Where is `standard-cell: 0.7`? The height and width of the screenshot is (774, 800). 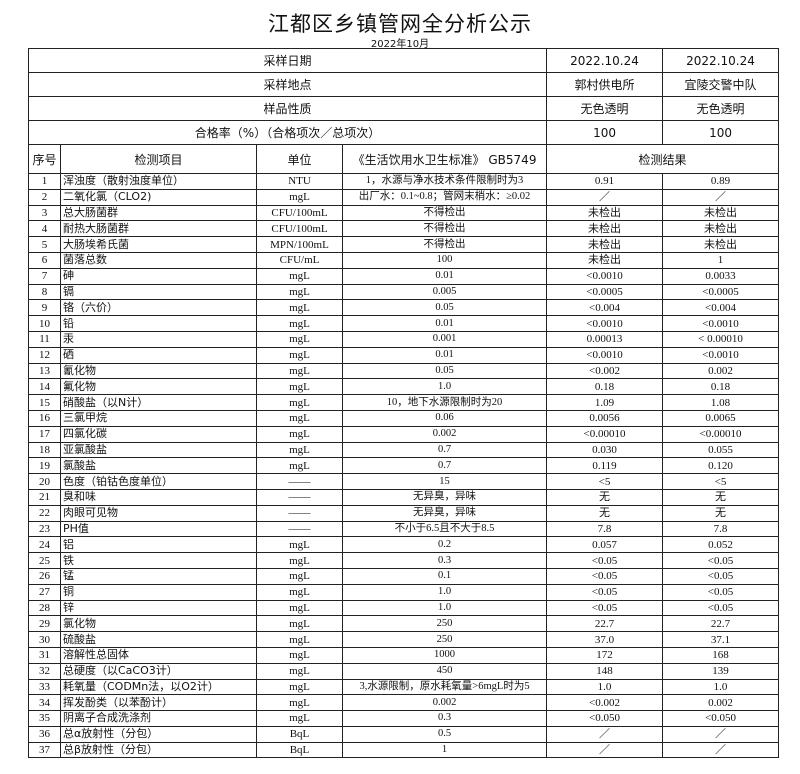 standard-cell: 0.7 is located at coordinates (444, 450).